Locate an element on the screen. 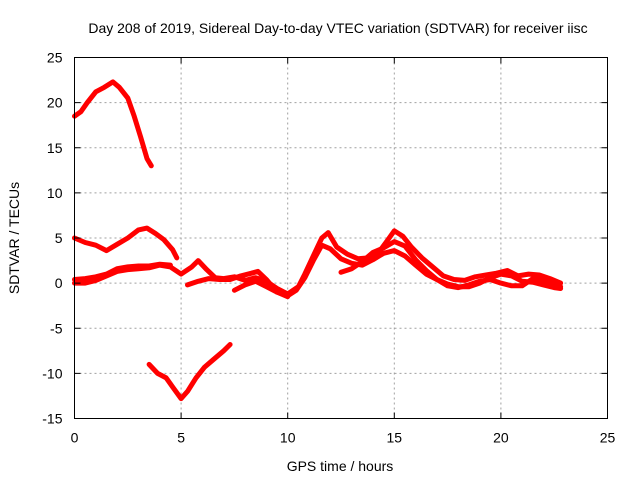 The width and height of the screenshot is (640, 480). y-tick-label: -10 is located at coordinates (52, 373).